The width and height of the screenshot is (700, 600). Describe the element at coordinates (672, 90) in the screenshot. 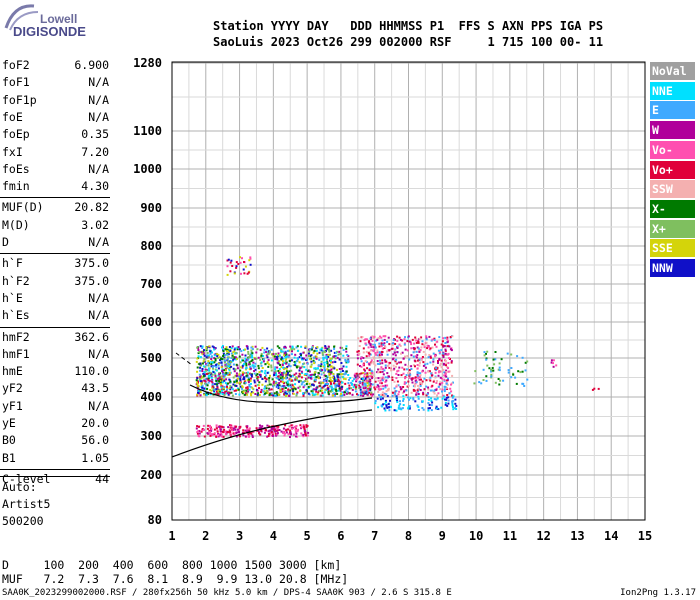

I see `legend-item-nne: NNE` at that location.